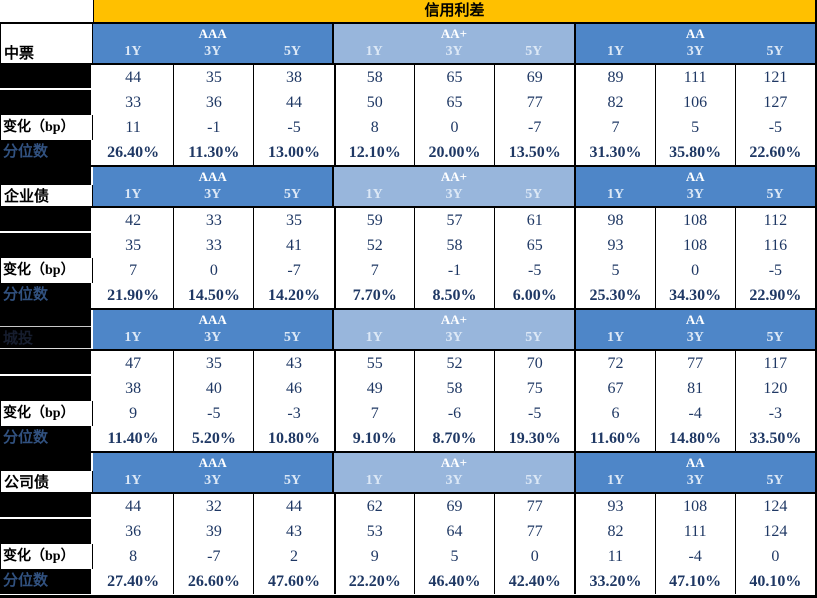 The image size is (817, 598). Describe the element at coordinates (614, 556) in the screenshot. I see `value-cell: 11` at that location.